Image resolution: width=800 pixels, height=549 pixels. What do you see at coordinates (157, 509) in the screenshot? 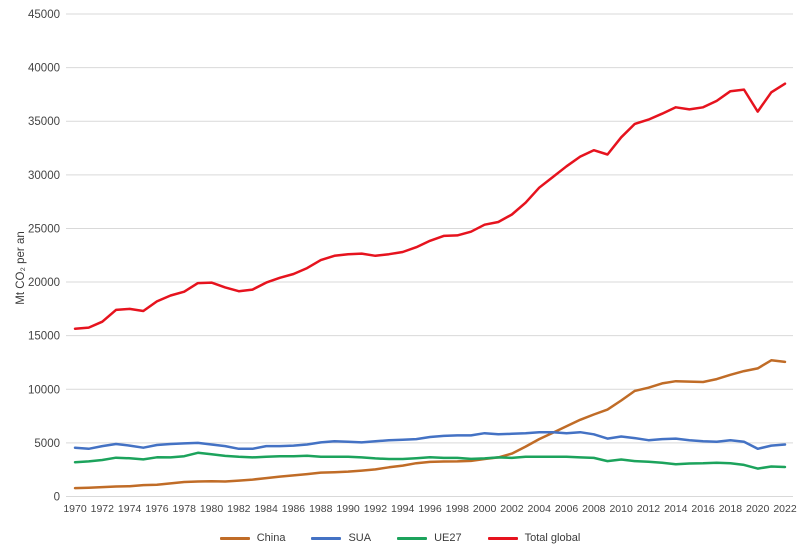
I see `x-tick-label-1976: 1976` at bounding box center [157, 509].